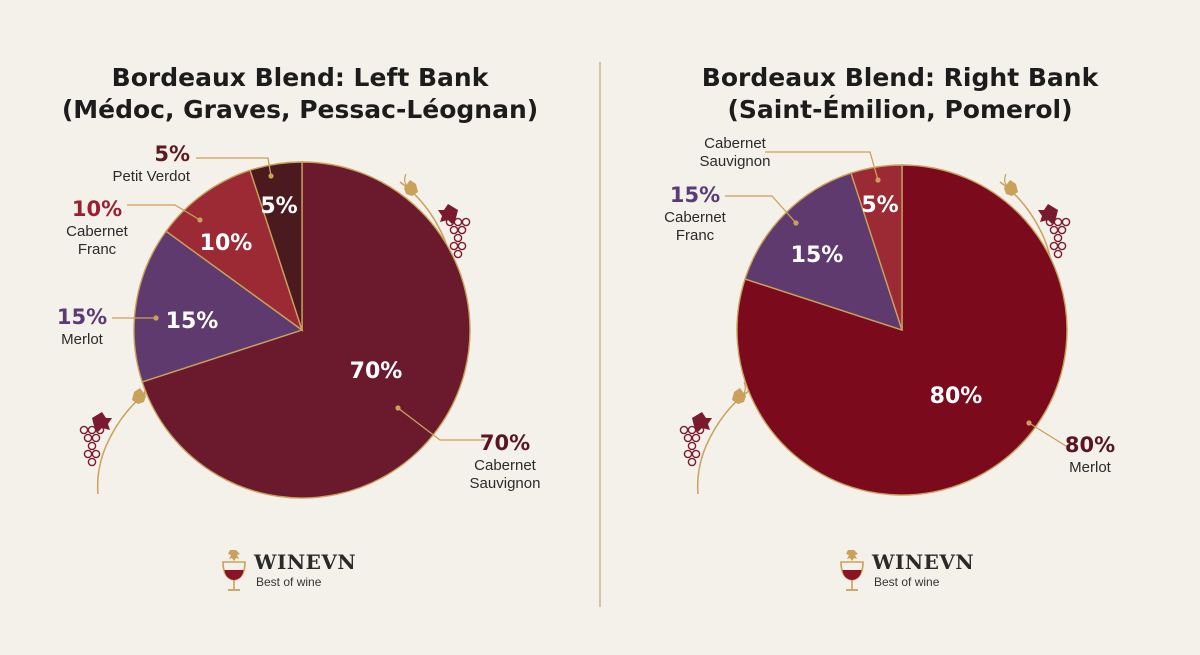 This screenshot has width=1200, height=655. I want to click on right-callout-name-2-0: Cabernet, so click(735, 143).